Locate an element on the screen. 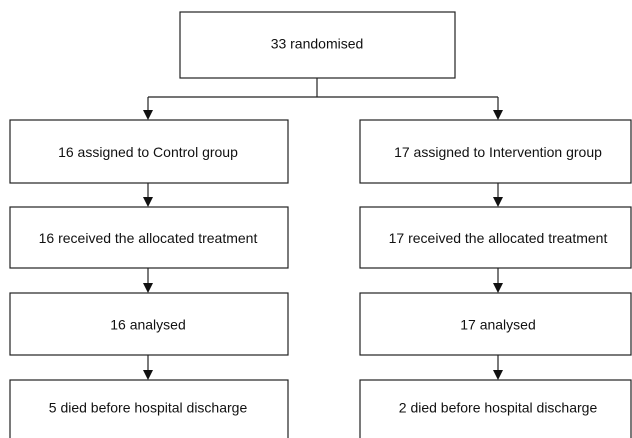 This screenshot has width=632, height=438. node-label: 16 assigned to Control group is located at coordinates (148, 152).